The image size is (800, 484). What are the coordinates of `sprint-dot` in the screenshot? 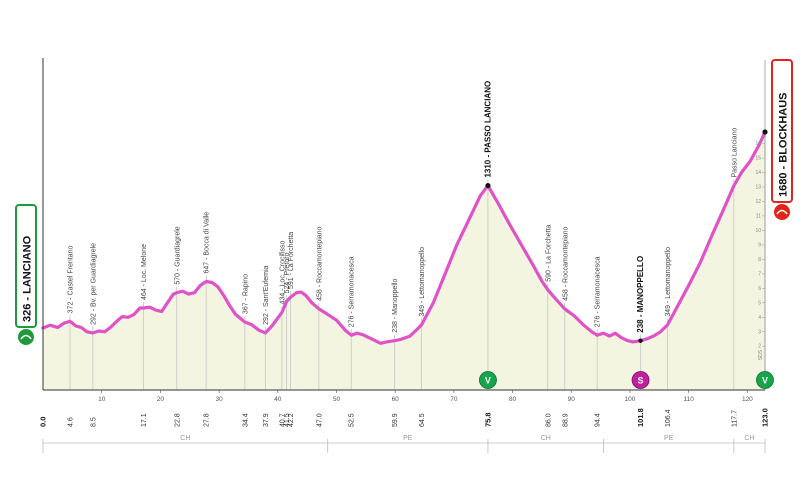 It's located at (640, 340).